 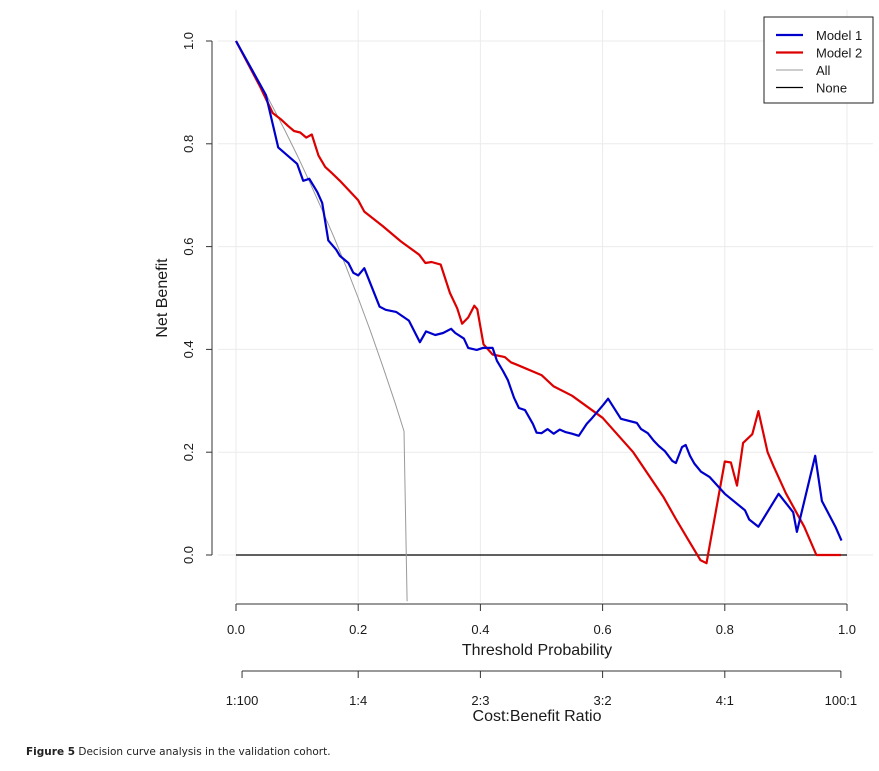 I want to click on y-tick-label-2: 0.4, so click(x=188, y=349).